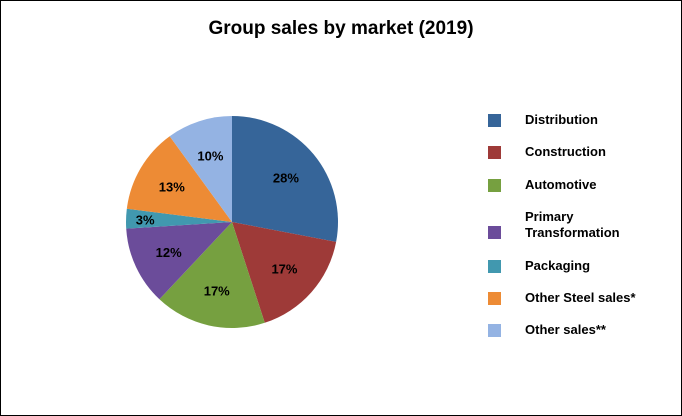  I want to click on pie-slice-packaging, so click(179, 218).